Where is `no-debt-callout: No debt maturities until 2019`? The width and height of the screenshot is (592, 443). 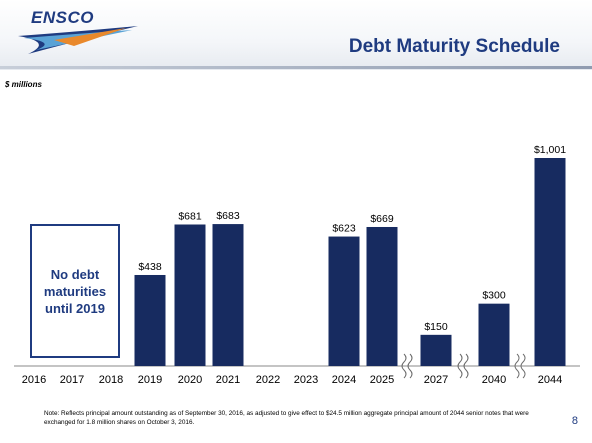
no-debt-callout: No debt maturities until 2019 is located at coordinates (75, 291).